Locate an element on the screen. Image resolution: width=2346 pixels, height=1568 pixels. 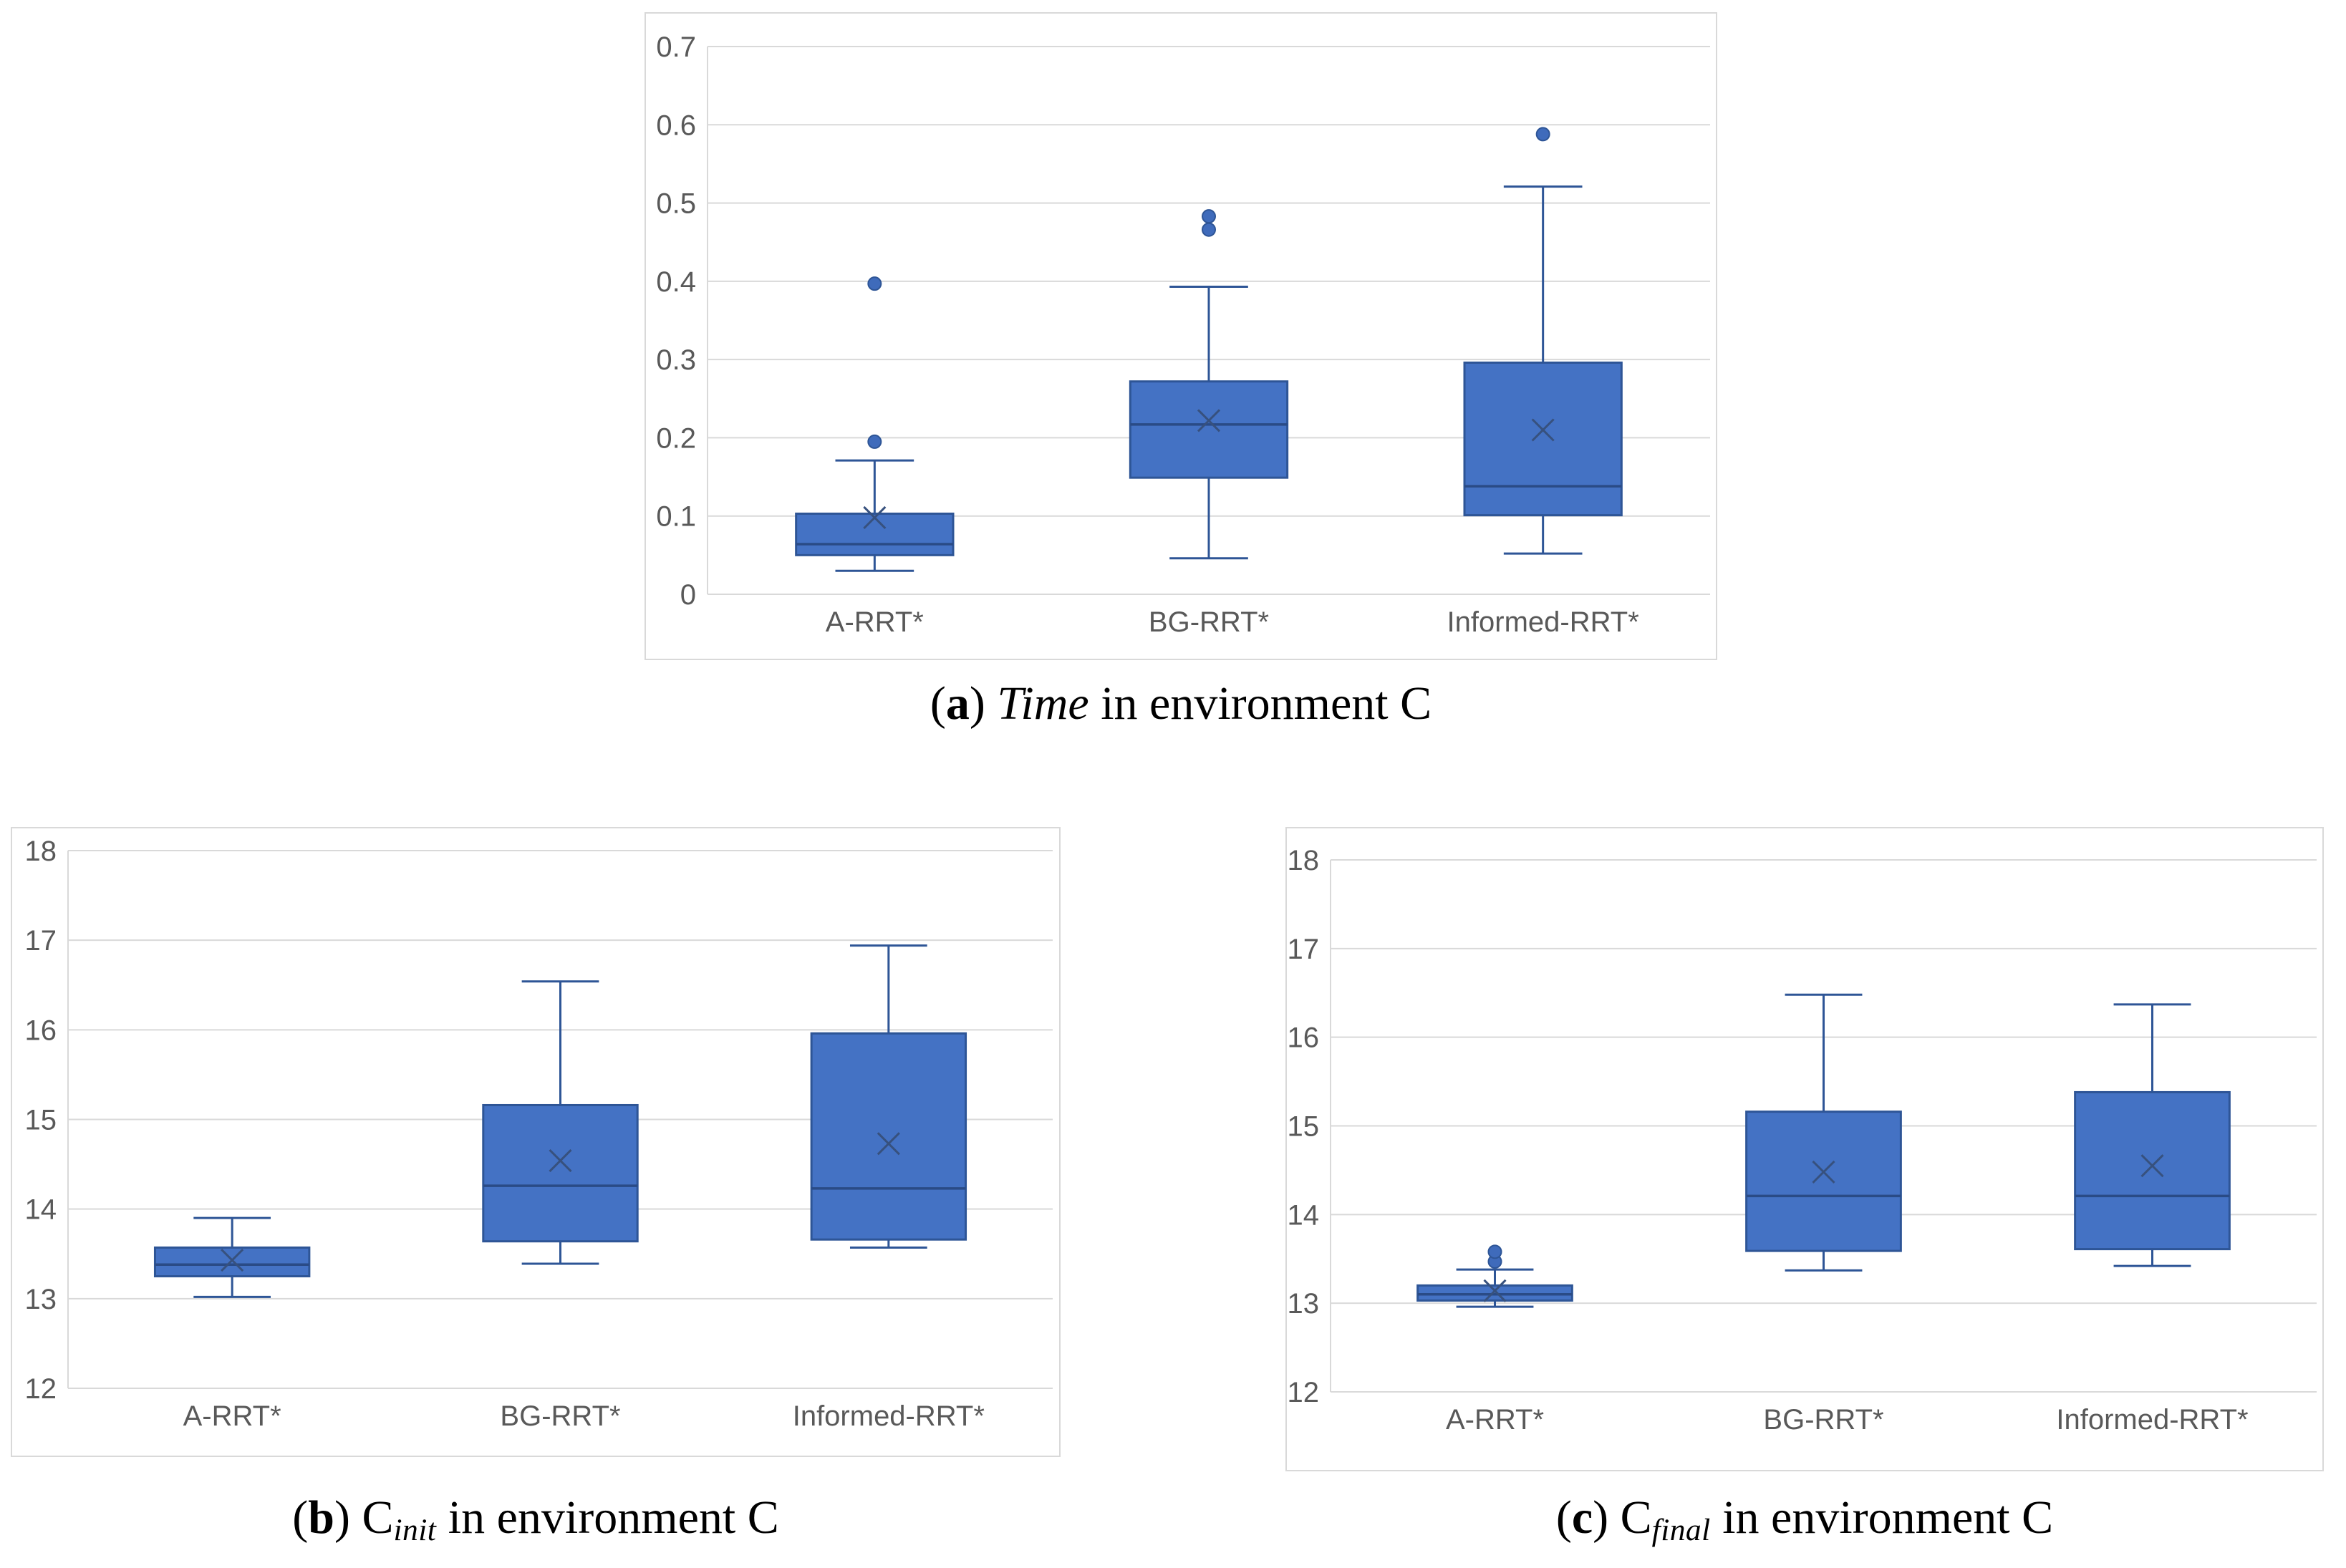
caption-b-open-paren: ( is located at coordinates (300, 1517).